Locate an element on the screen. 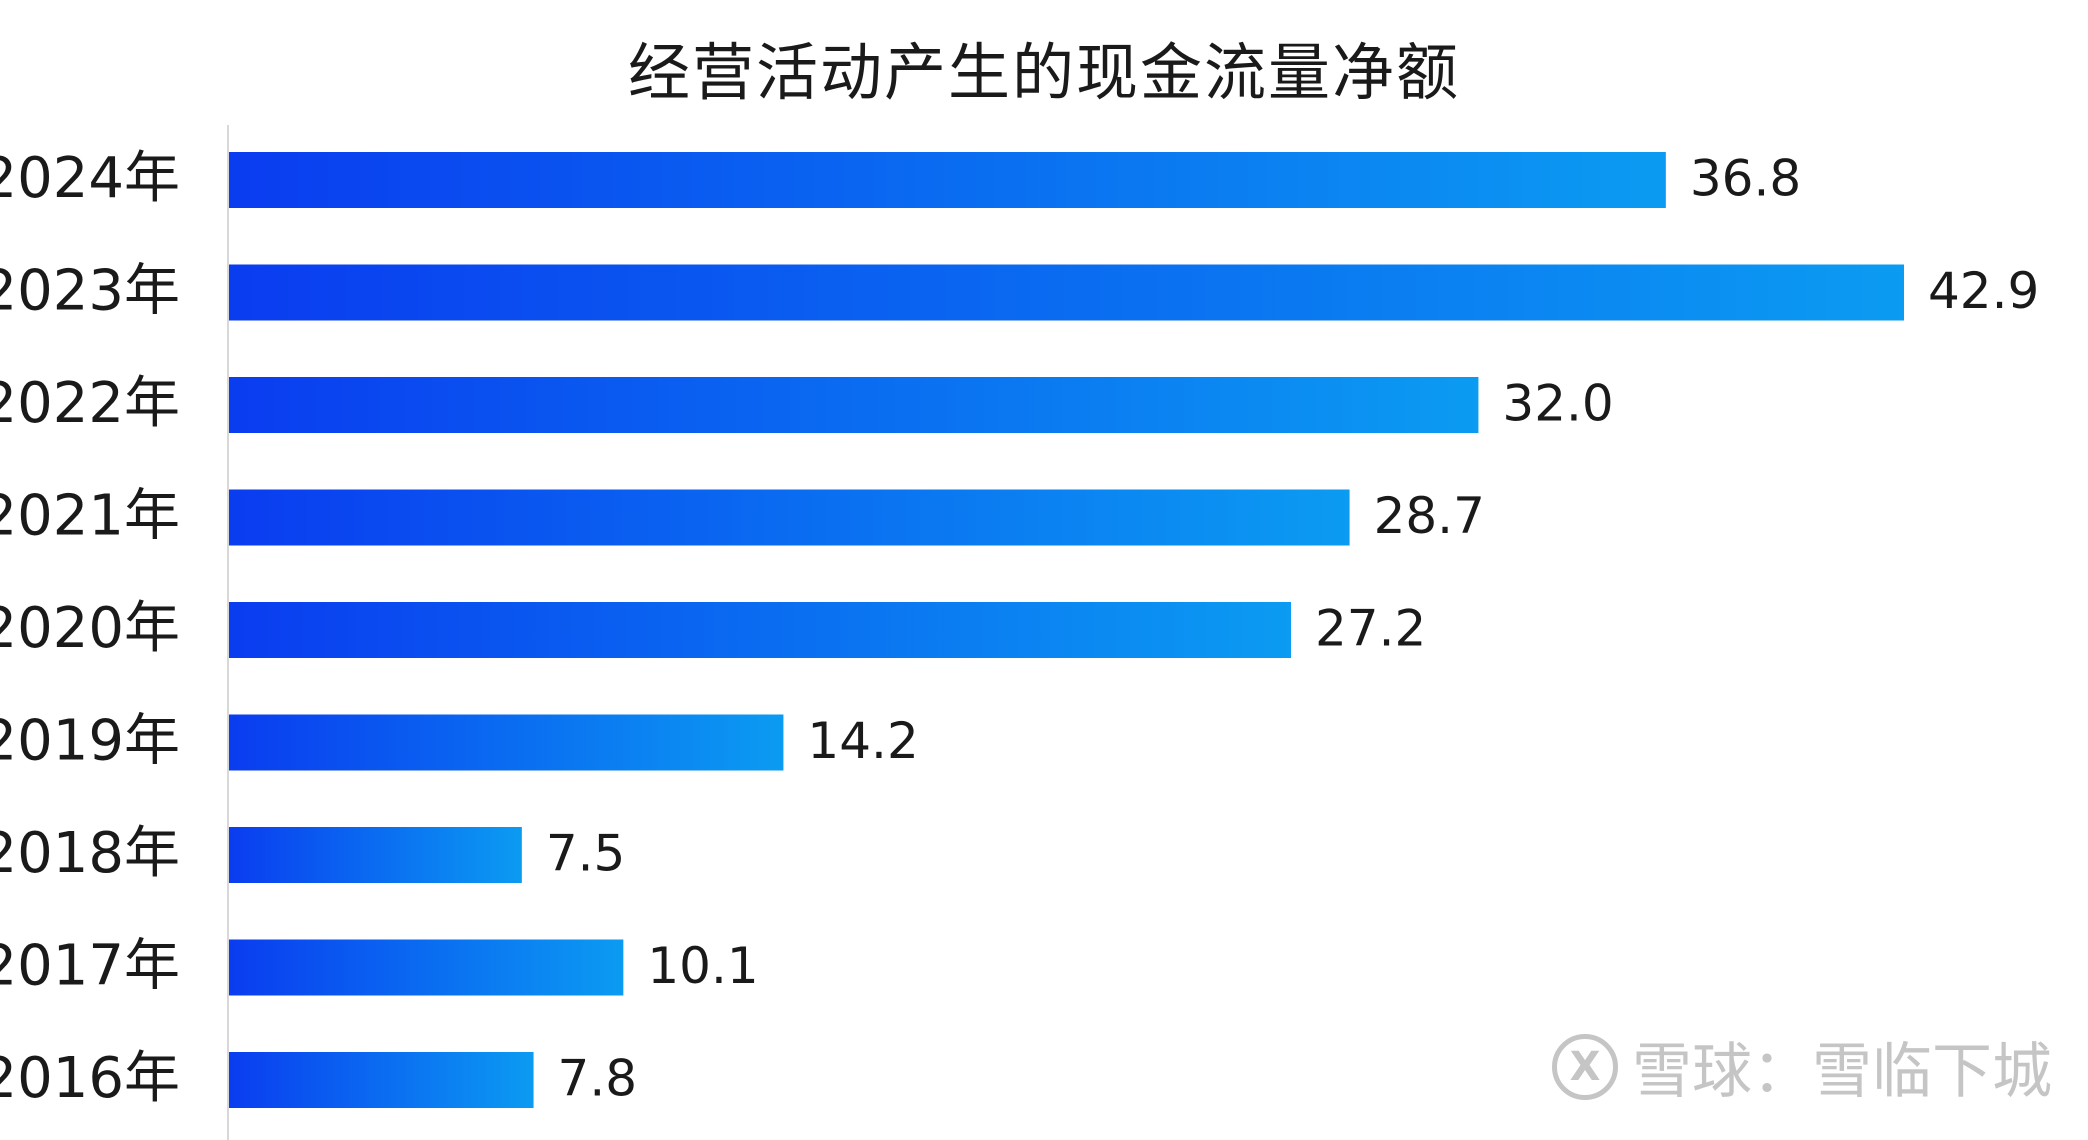 The height and width of the screenshot is (1140, 2088). value-label: 36.8 is located at coordinates (1745, 179).